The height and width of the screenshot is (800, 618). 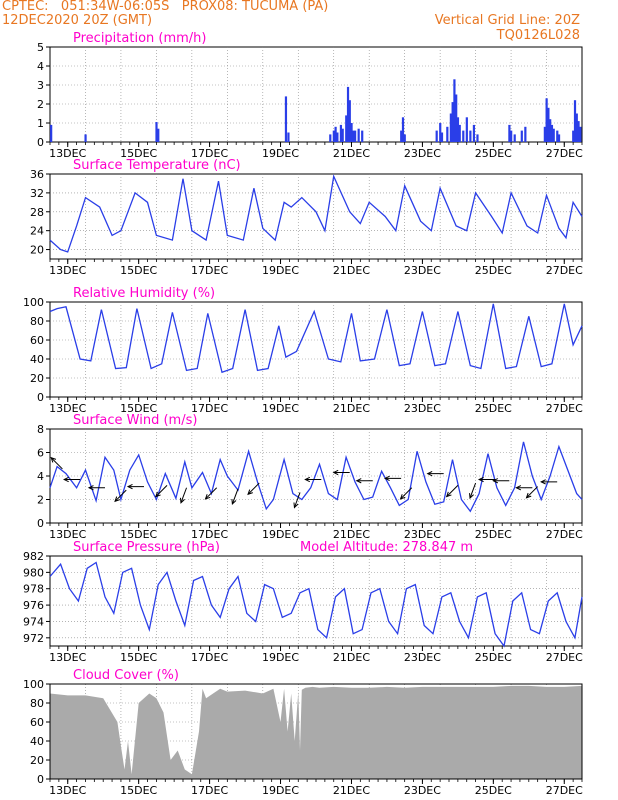 What do you see at coordinates (564, 657) in the screenshot?
I see `press-xtick-label: 27DEC` at bounding box center [564, 657].